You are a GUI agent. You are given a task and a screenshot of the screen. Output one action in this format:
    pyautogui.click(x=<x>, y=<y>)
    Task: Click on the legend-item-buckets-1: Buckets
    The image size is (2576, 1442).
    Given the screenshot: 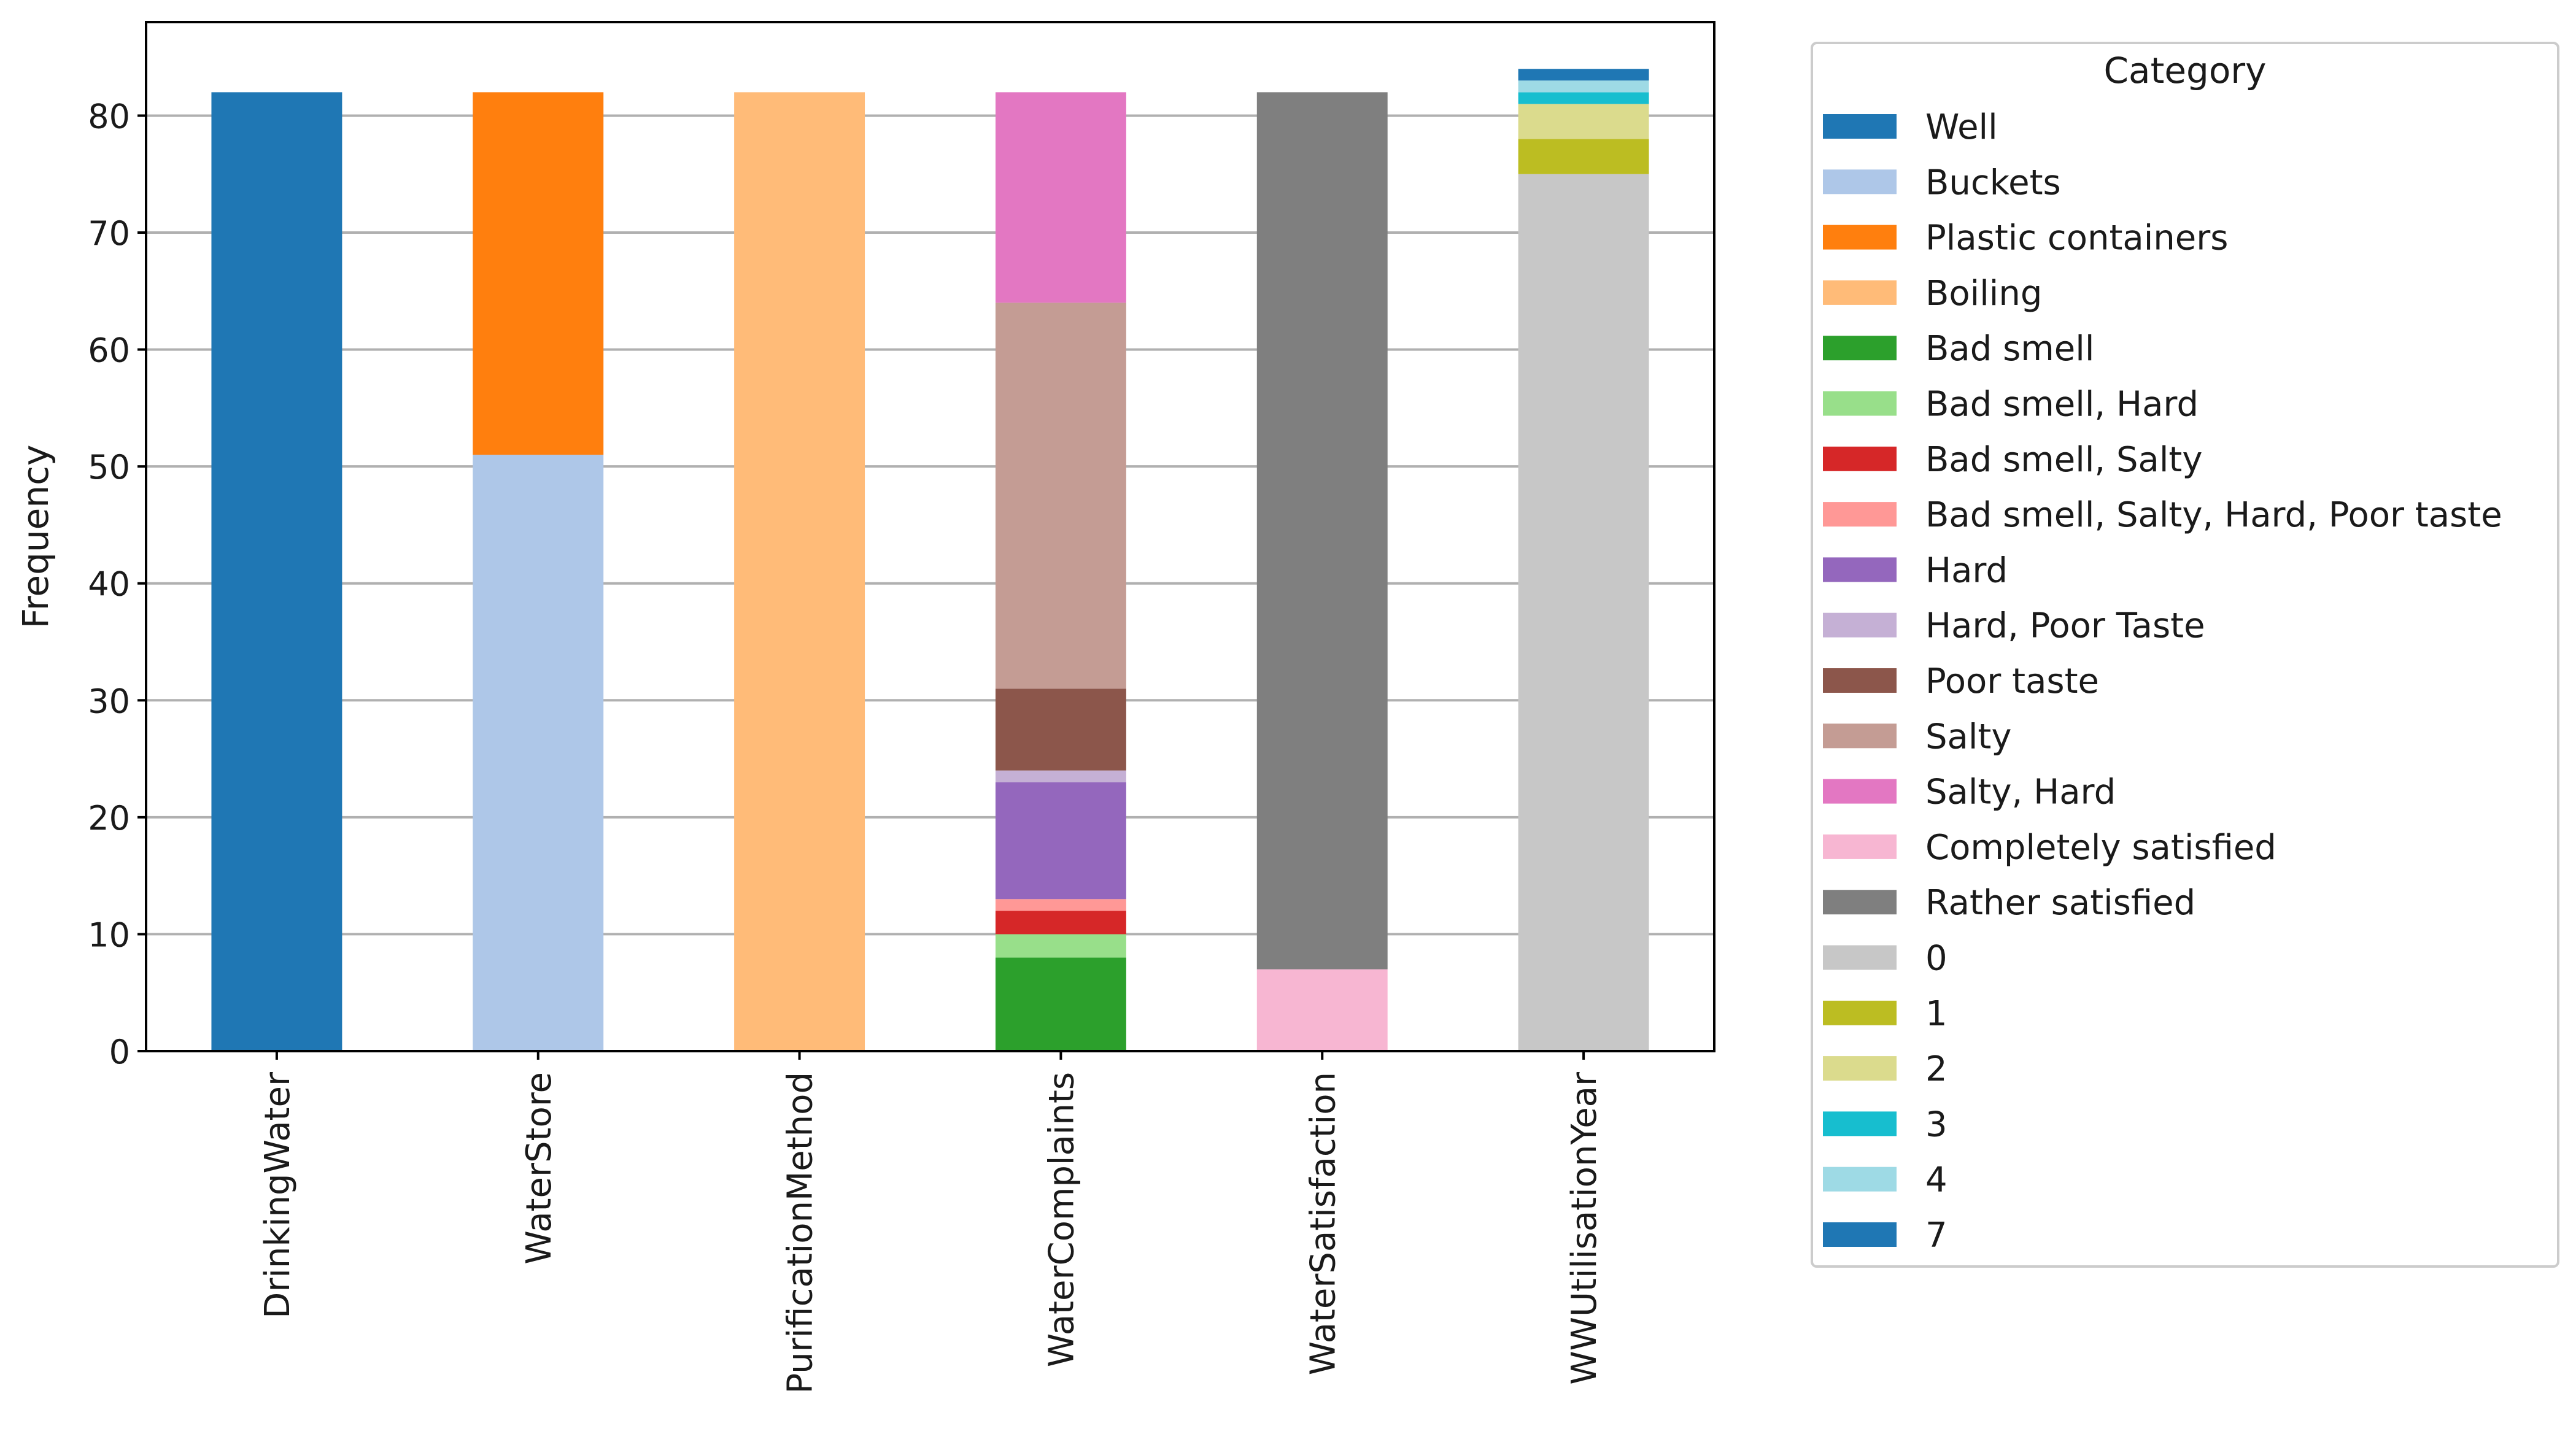 What is the action you would take?
    pyautogui.click(x=1942, y=182)
    